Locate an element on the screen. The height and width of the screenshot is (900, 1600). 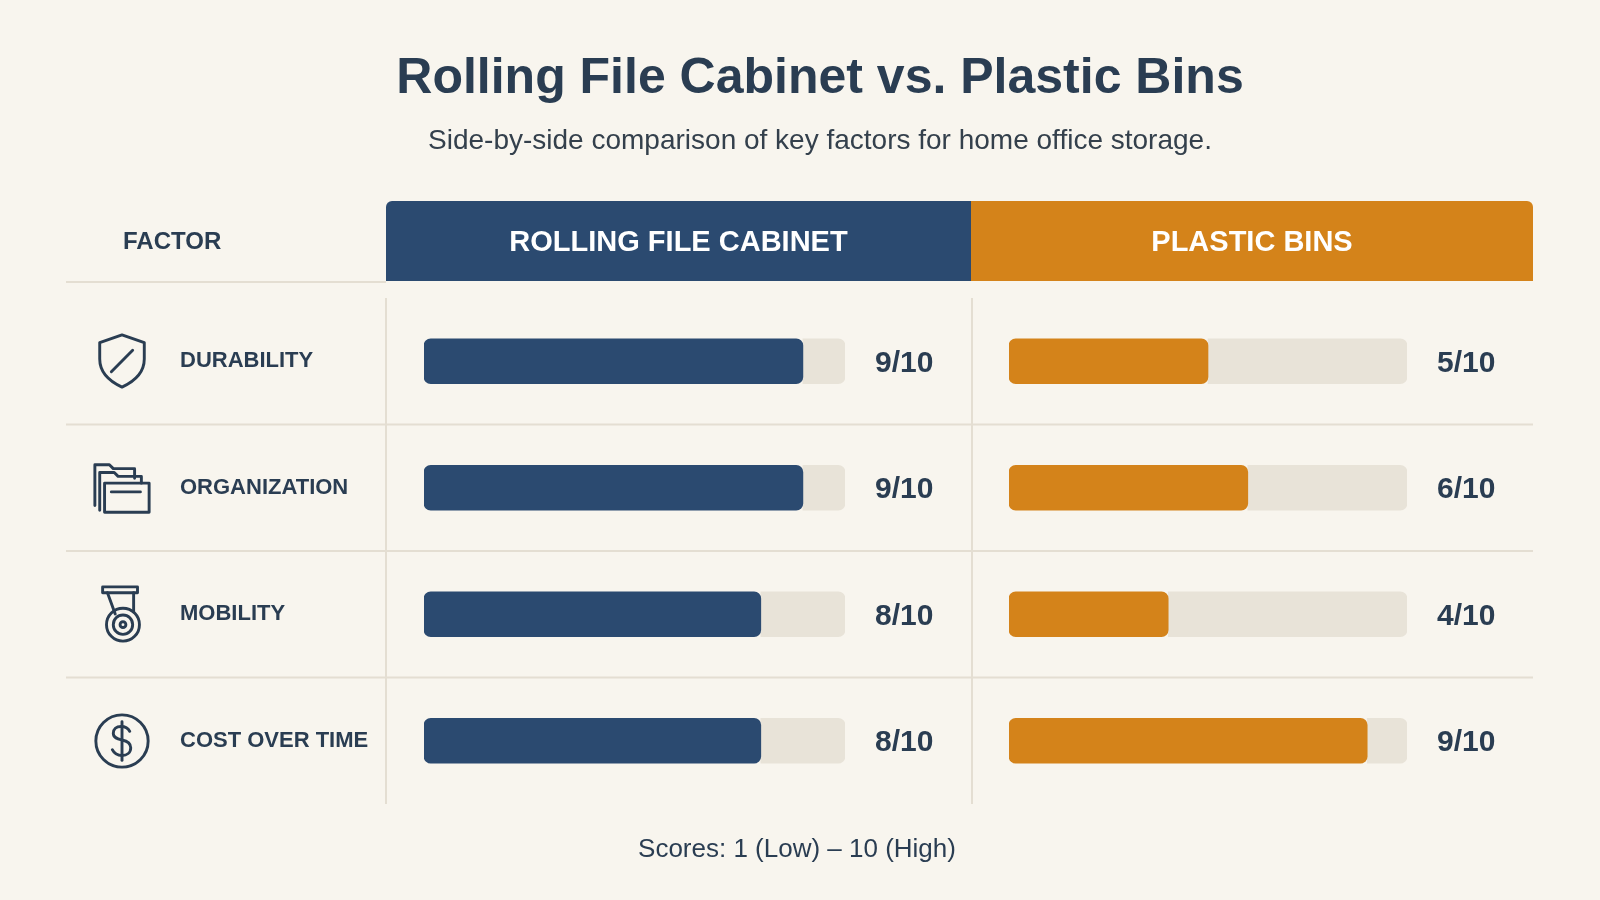
chart-title: Rolling File Cabinet vs. Plastic Bins is located at coordinates (820, 76).